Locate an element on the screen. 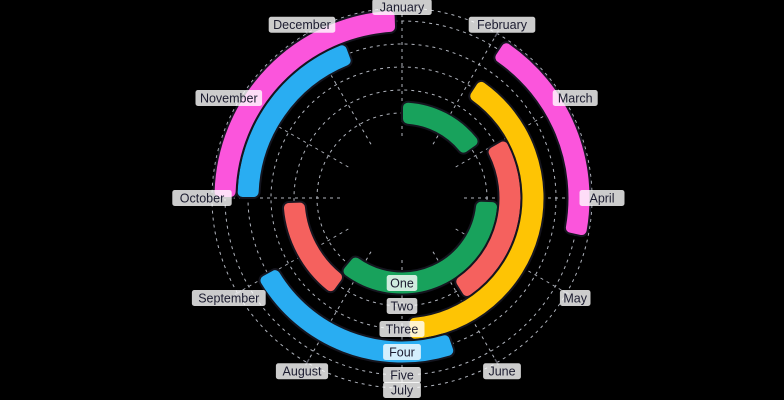 Image resolution: width=784 pixels, height=400 pixels. month-label-text: June is located at coordinates (501, 372).